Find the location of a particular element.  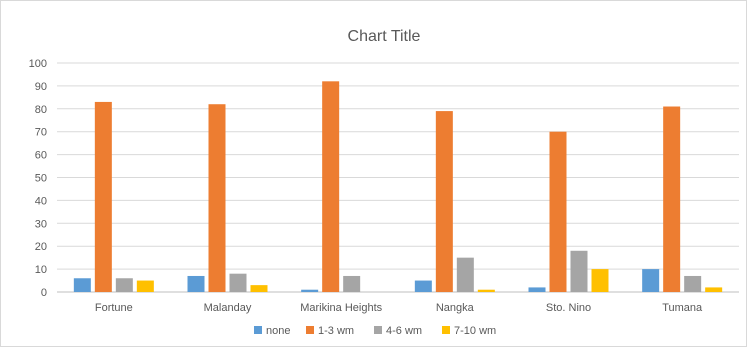

y-tick-label: 0 is located at coordinates (44, 293).